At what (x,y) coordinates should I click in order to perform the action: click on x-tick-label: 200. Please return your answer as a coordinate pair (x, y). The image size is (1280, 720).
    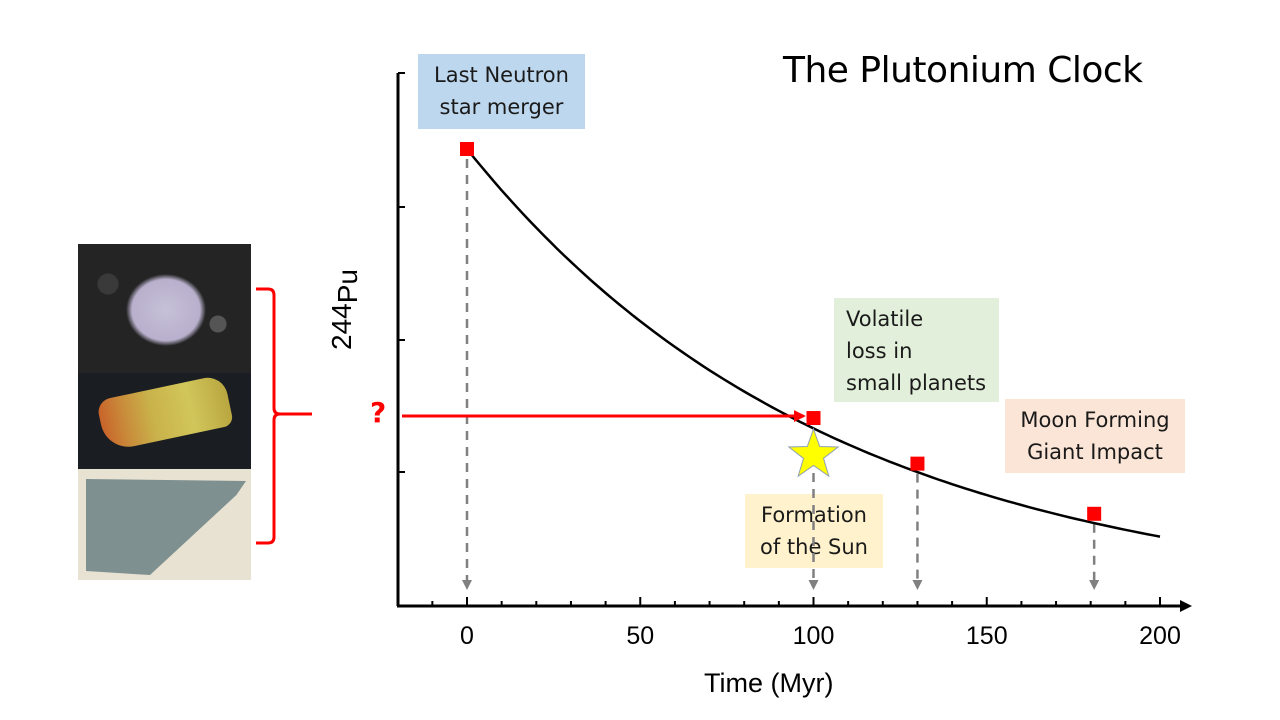
    Looking at the image, I should click on (1160, 636).